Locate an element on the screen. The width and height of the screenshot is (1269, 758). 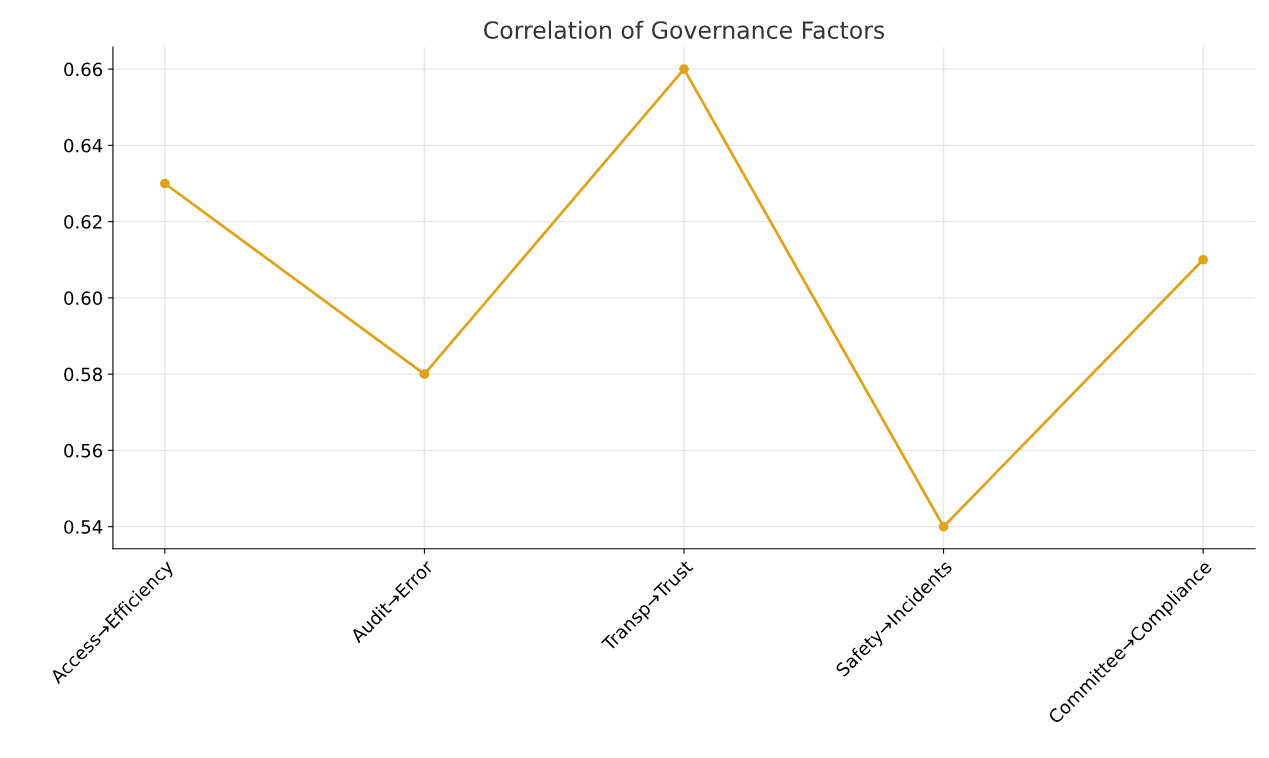
y-tick-label: 0.58 is located at coordinates (83, 374).